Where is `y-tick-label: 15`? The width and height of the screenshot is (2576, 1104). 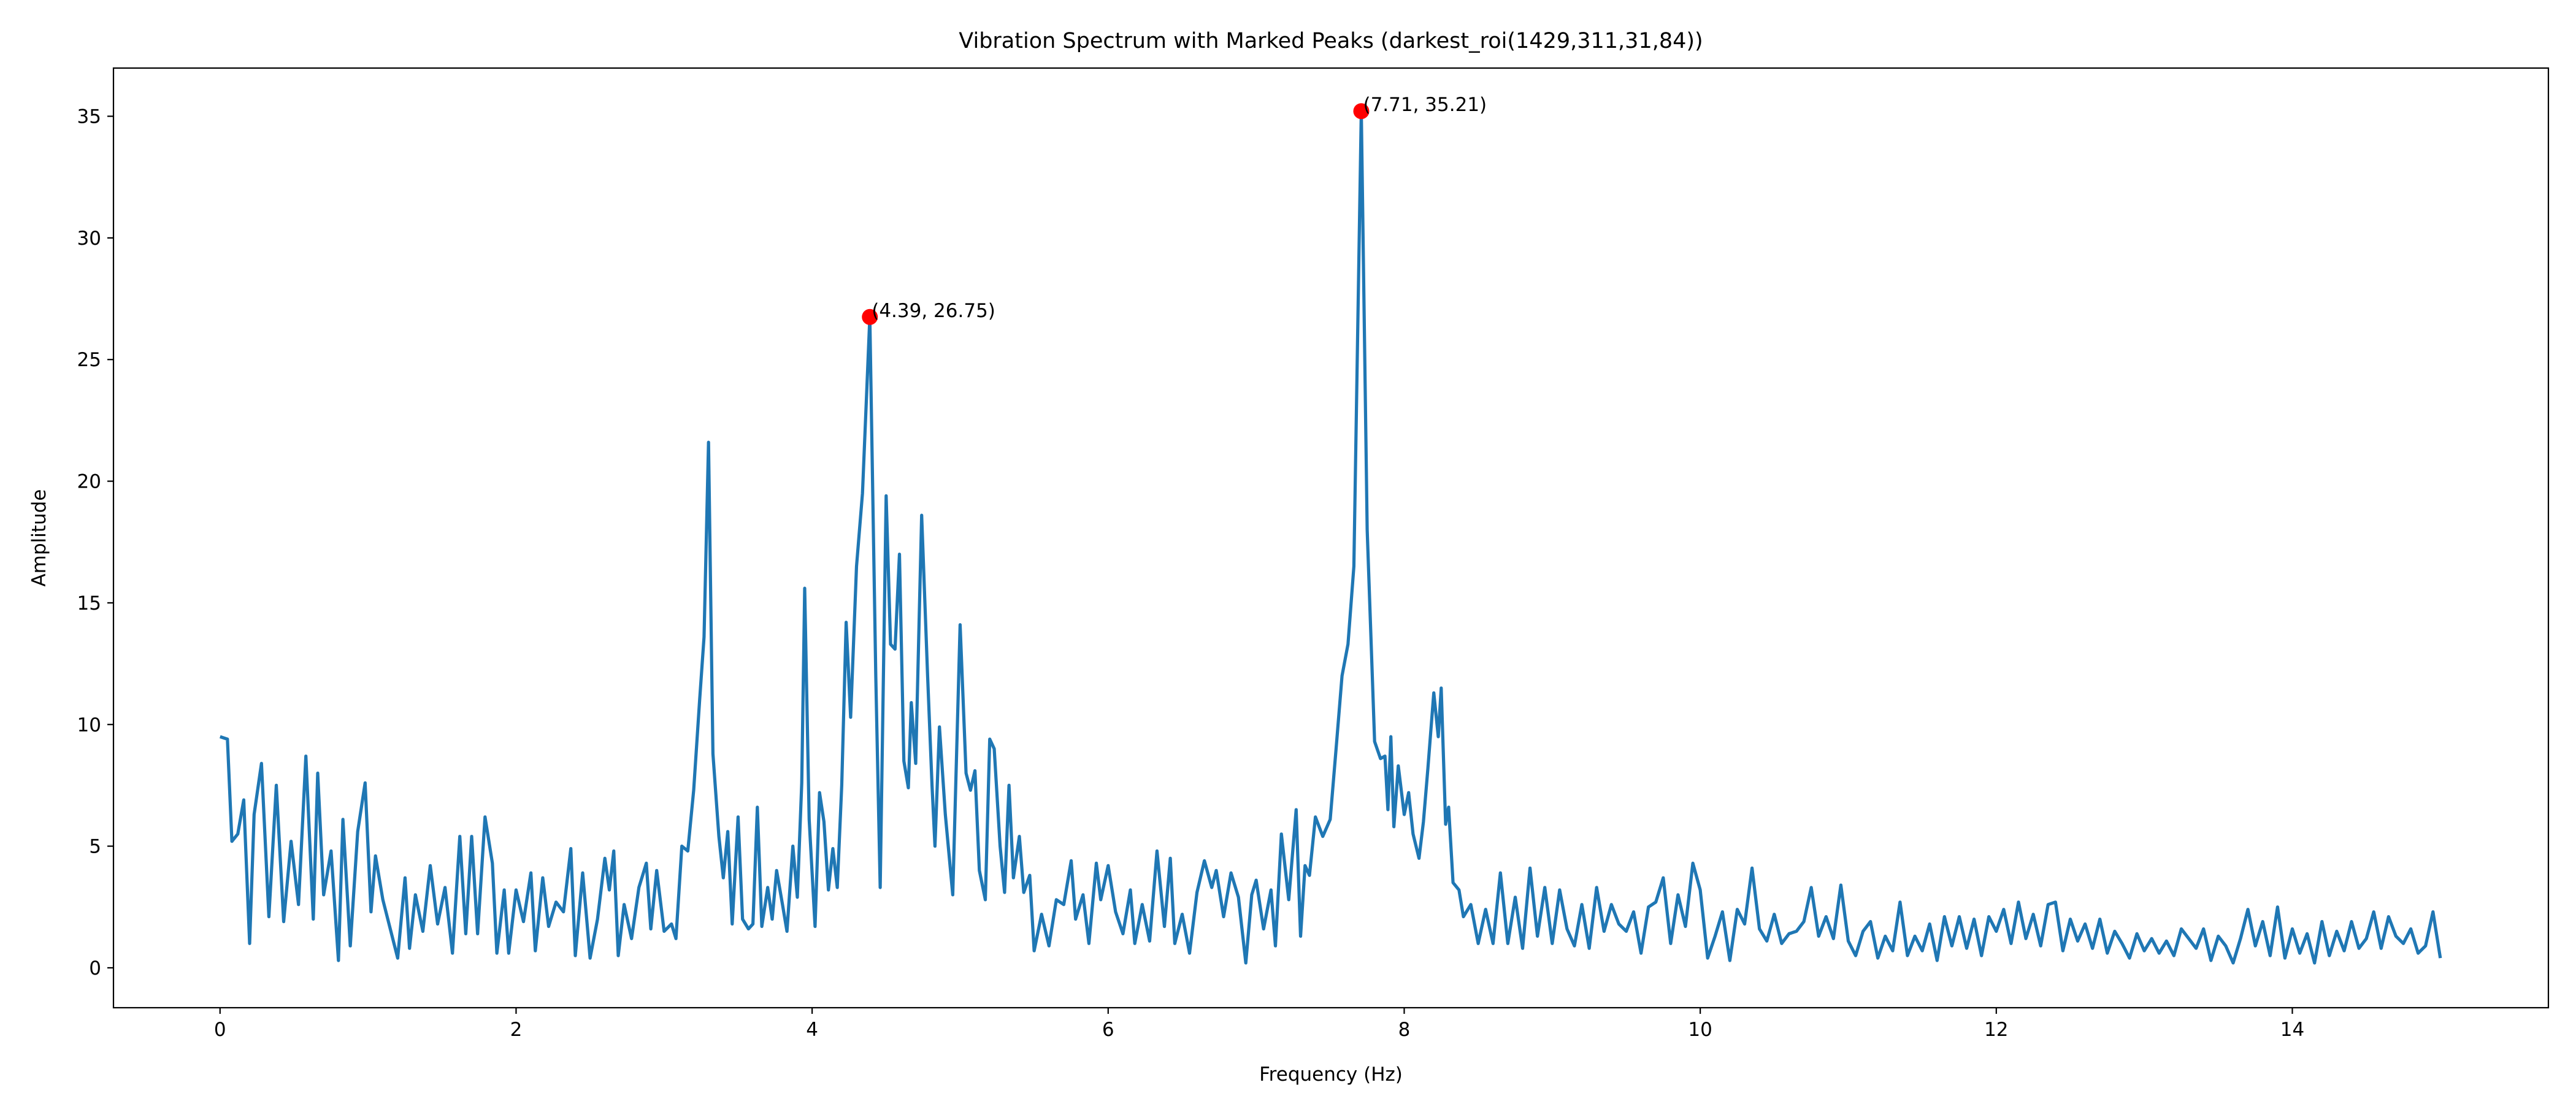 y-tick-label: 15 is located at coordinates (89, 603).